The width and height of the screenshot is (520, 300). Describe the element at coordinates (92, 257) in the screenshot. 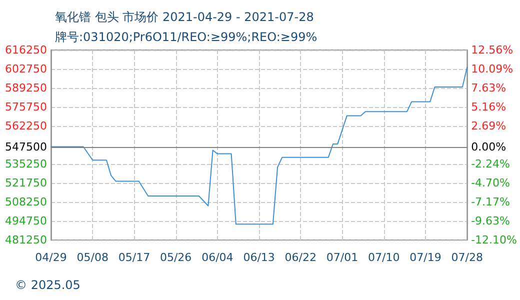

I see `x-tick-label: 05/08` at that location.